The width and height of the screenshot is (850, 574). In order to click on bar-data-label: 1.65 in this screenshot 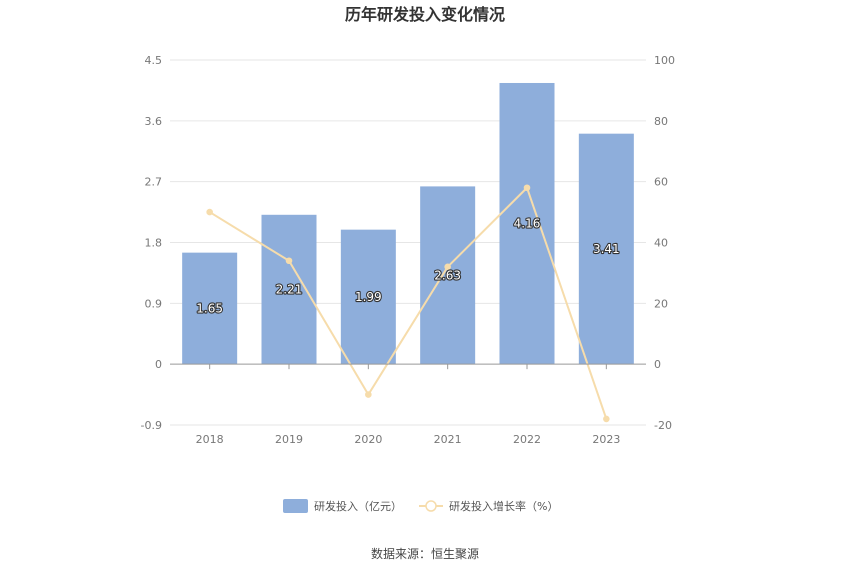, I will do `click(209, 308)`.